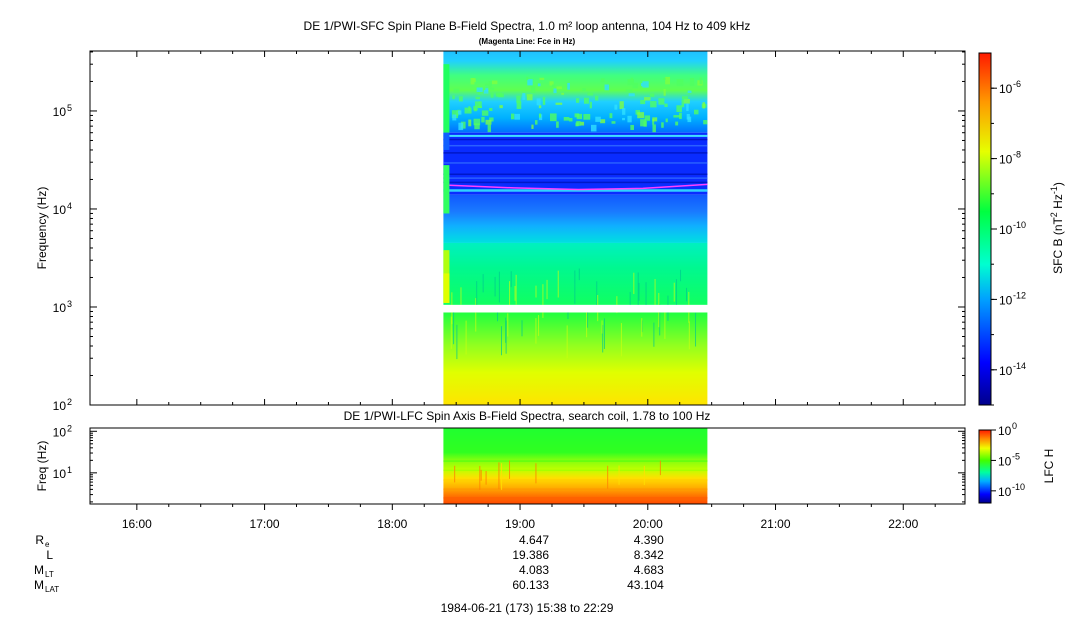 The image size is (1083, 625). What do you see at coordinates (60, 432) in the screenshot?
I see `lfc-y-tick-label: 10` at bounding box center [60, 432].